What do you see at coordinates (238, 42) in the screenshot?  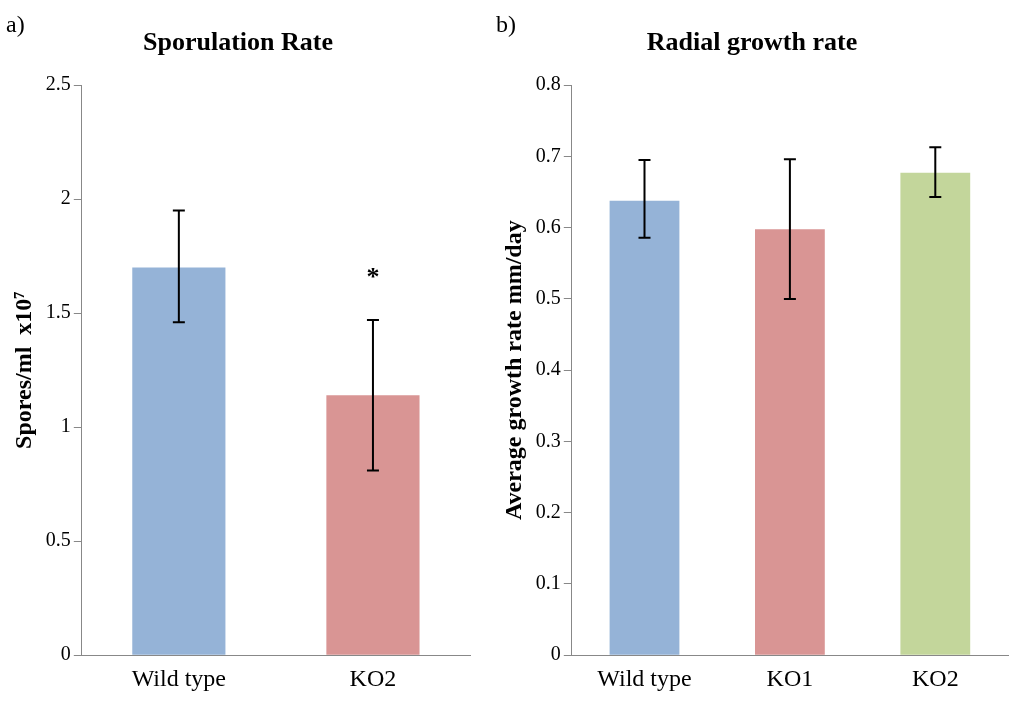 I see `chart-title: Sporulation Rate` at bounding box center [238, 42].